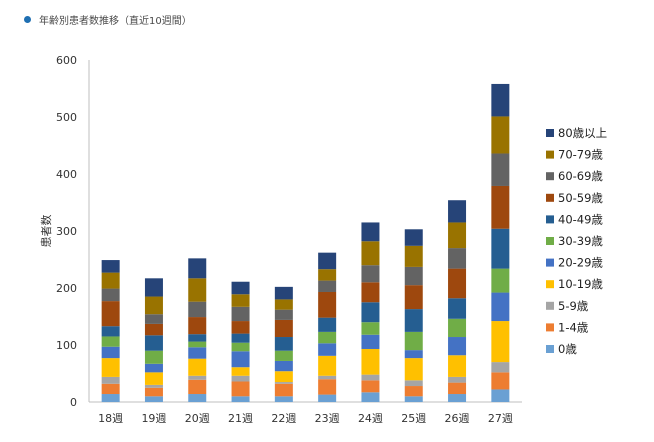 Image resolution: width=654 pixels, height=442 pixels. Describe the element at coordinates (580, 241) in the screenshot. I see `legend-label: 30-39歳` at that location.